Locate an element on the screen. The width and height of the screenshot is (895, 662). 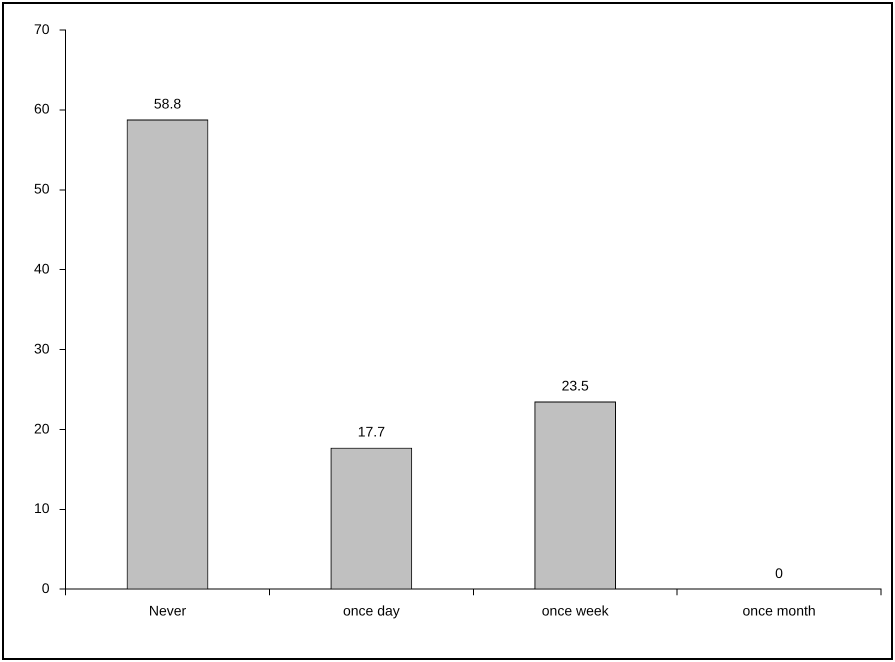
data-label: 17.7 is located at coordinates (372, 432).